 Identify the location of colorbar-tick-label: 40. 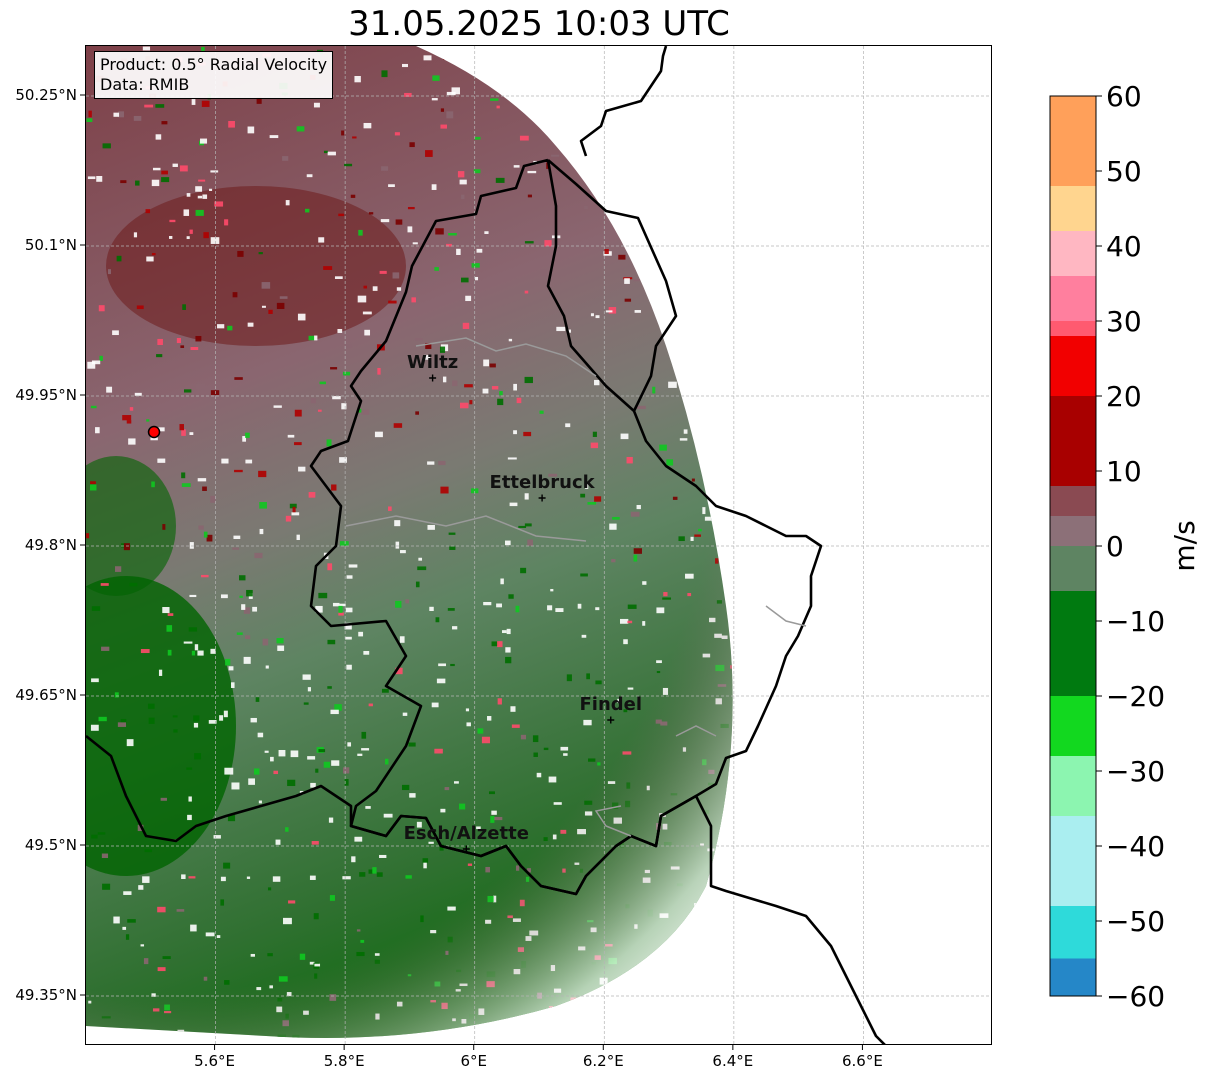
(1124, 246).